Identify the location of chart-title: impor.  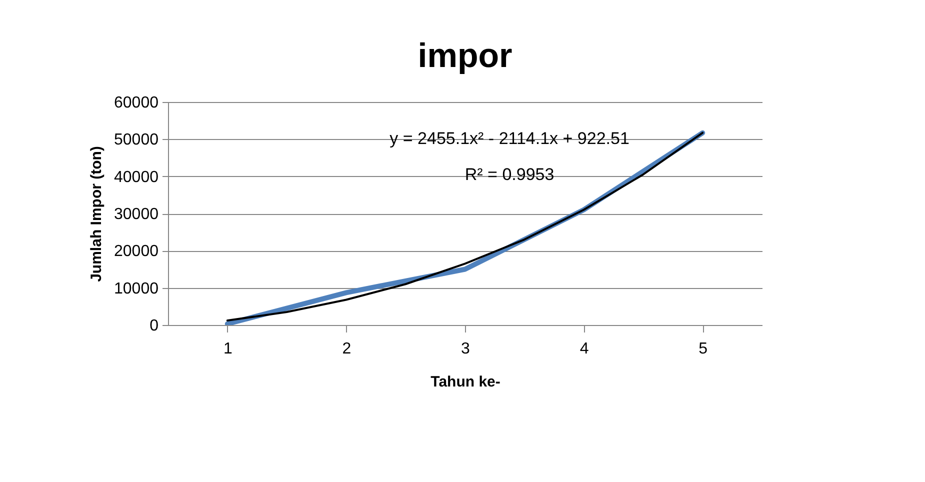
(465, 56).